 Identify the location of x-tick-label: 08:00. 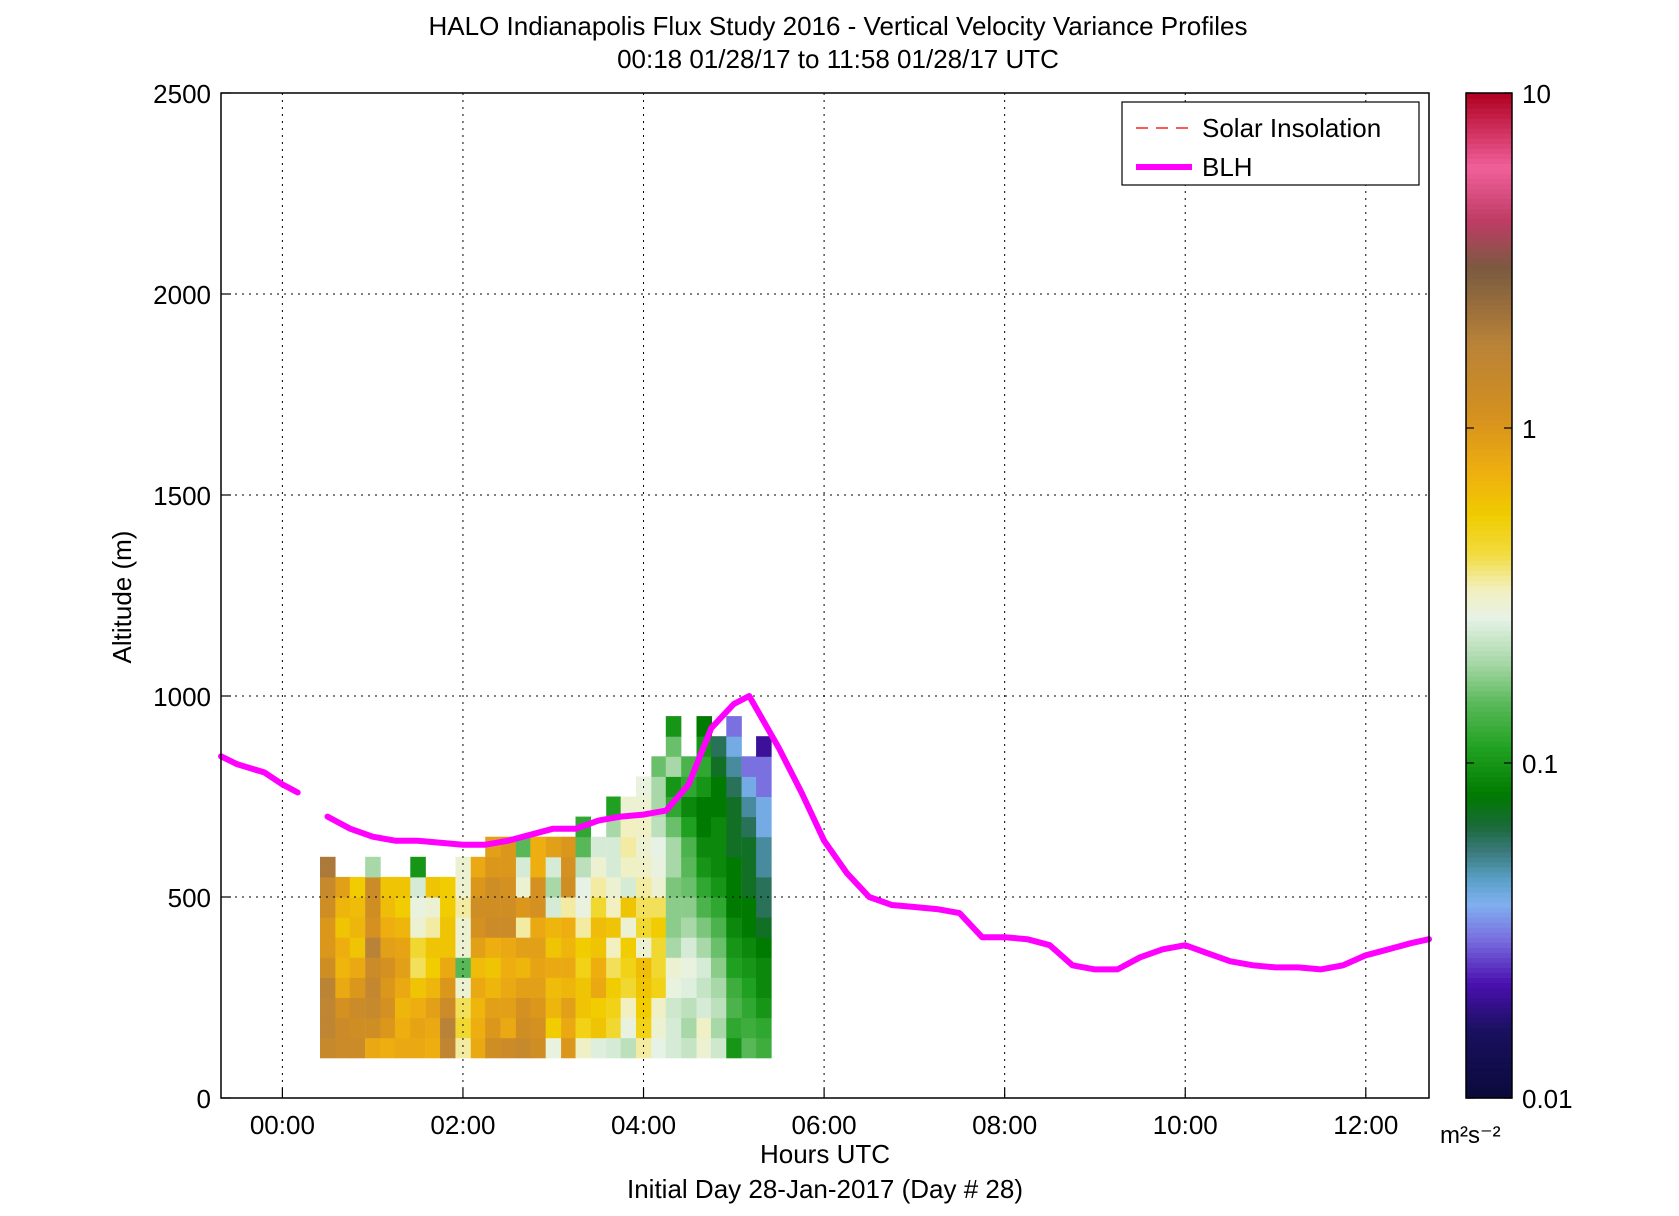
(1004, 1125).